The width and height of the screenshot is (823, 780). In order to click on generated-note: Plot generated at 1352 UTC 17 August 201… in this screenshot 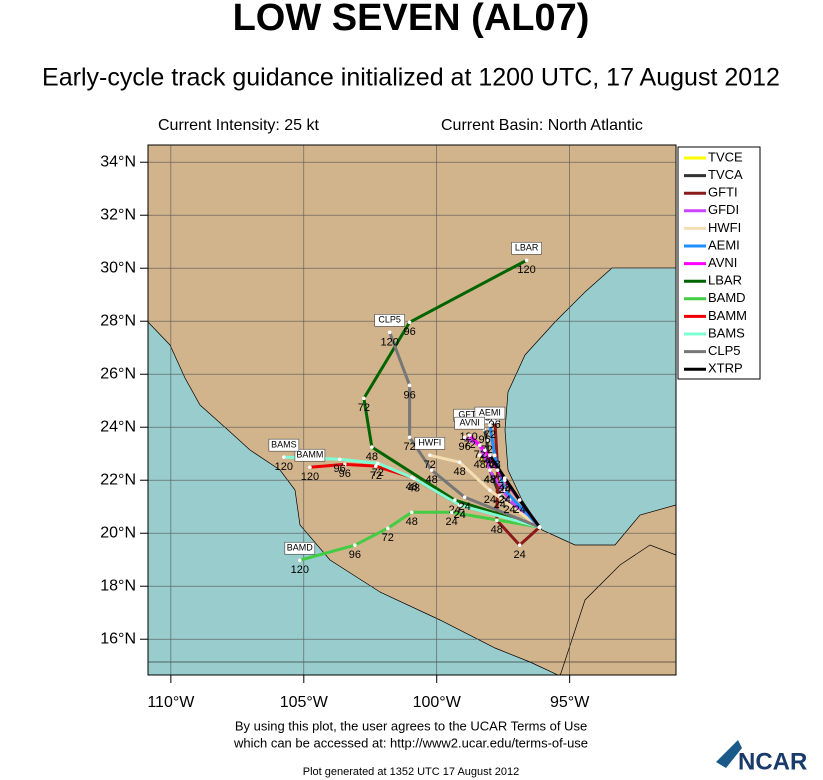, I will do `click(411, 772)`.